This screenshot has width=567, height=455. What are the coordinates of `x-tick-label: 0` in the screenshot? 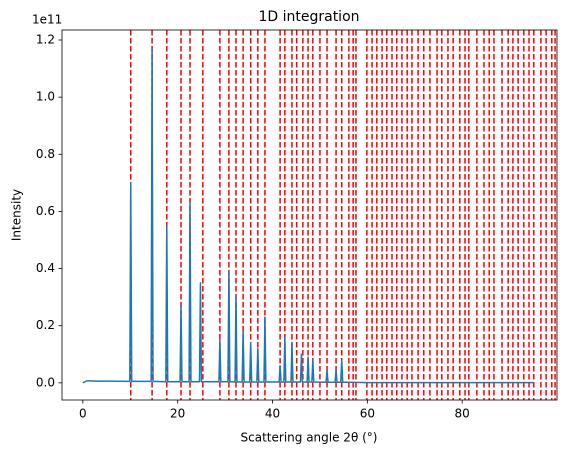 It's located at (83, 414).